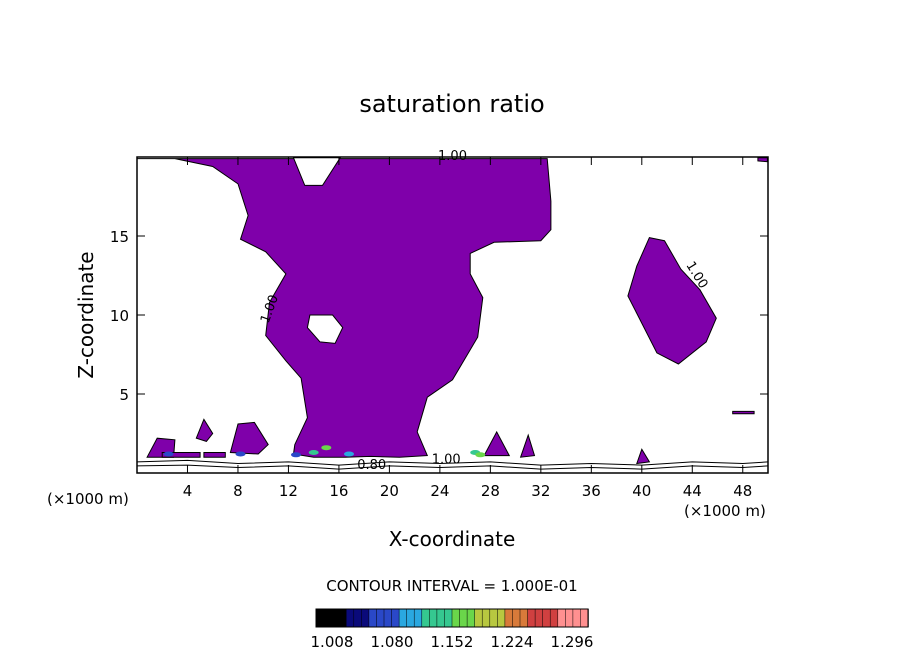  What do you see at coordinates (451, 586) in the screenshot?
I see `contour-interval-text: CONTOUR INTERVAL = 1.000E-01` at bounding box center [451, 586].